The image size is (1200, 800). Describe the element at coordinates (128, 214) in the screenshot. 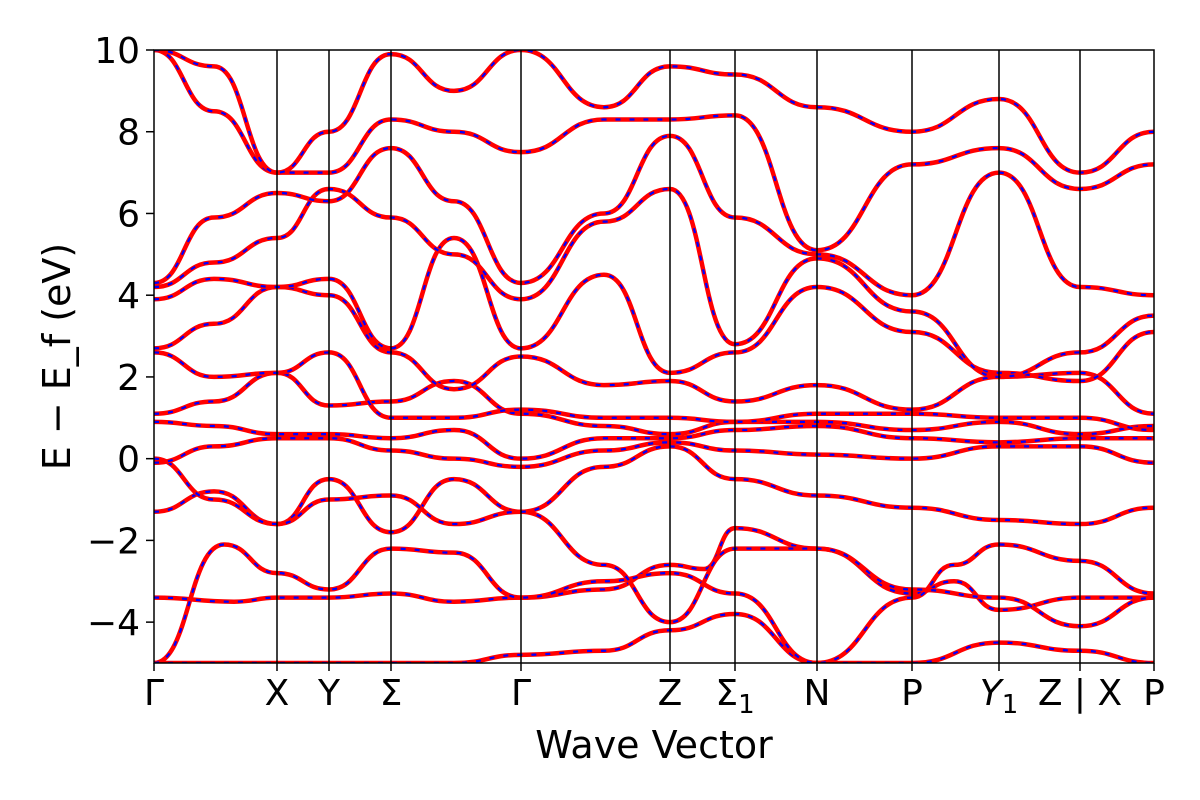

I see `y-tick-label: 6` at that location.